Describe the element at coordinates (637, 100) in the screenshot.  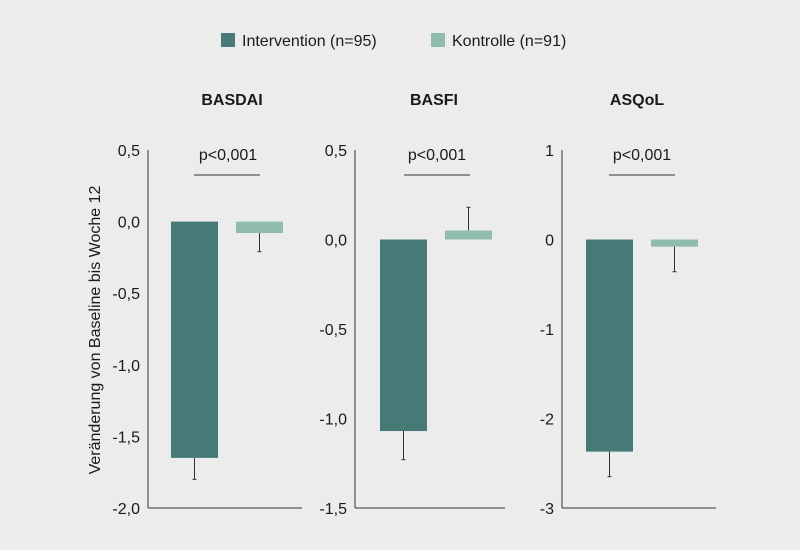
I see `panel-title: ASQoL` at that location.